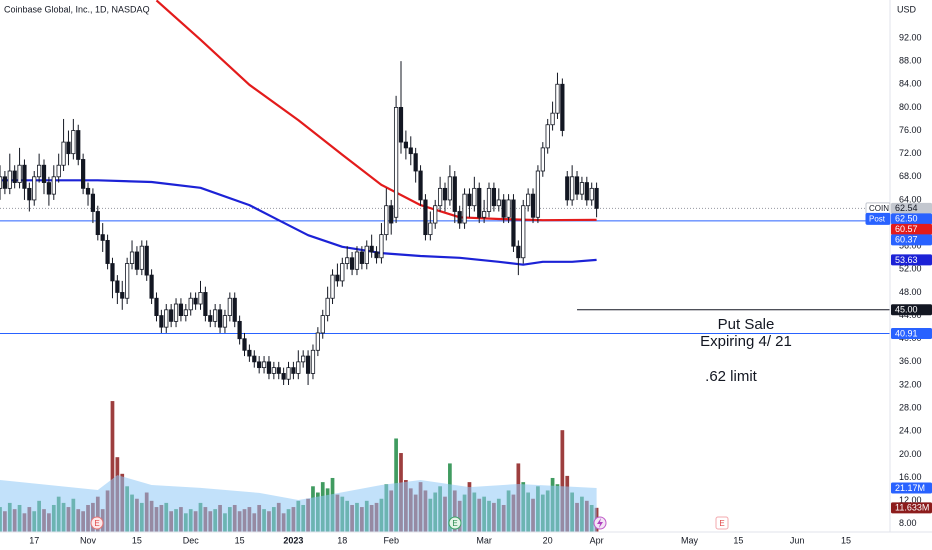 This screenshot has height=550, width=932. Describe the element at coordinates (298, 222) in the screenshot. I see `moving-average` at that location.